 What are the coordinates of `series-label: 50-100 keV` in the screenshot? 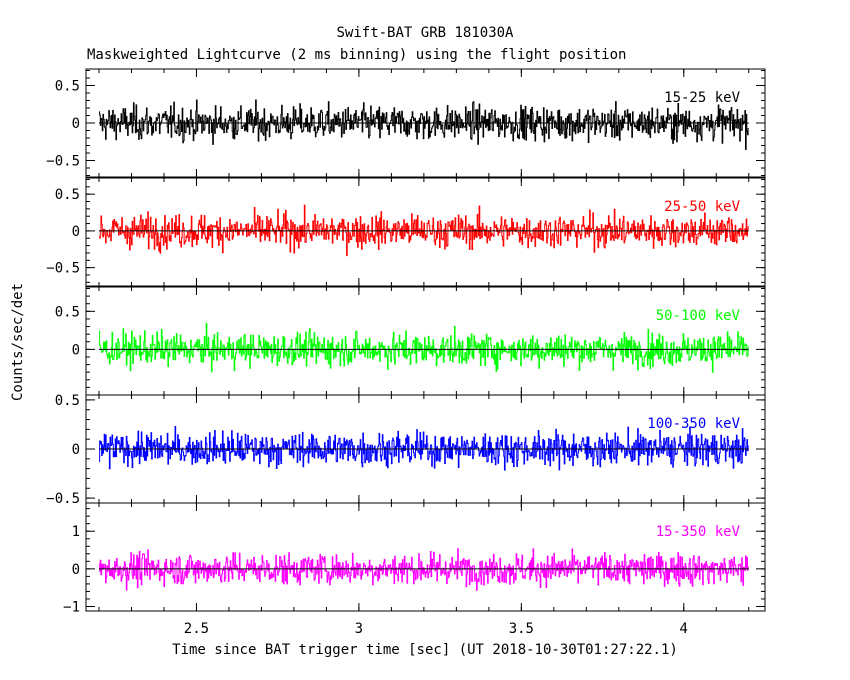 It's located at (698, 316).